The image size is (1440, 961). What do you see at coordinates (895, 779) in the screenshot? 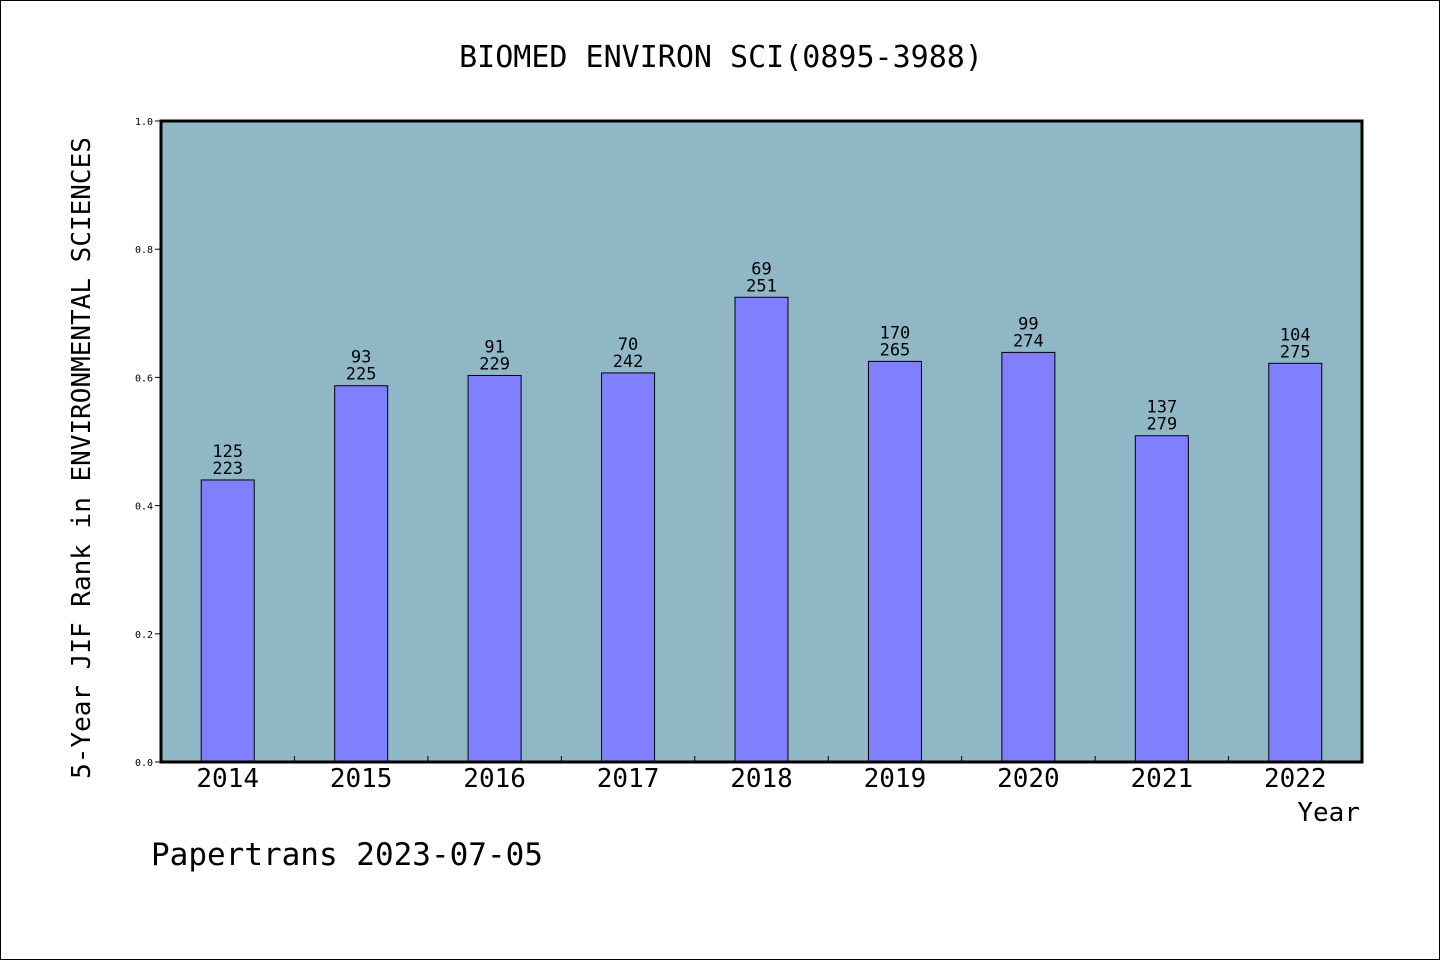
I see `x-tick-label: 2019` at bounding box center [895, 779].